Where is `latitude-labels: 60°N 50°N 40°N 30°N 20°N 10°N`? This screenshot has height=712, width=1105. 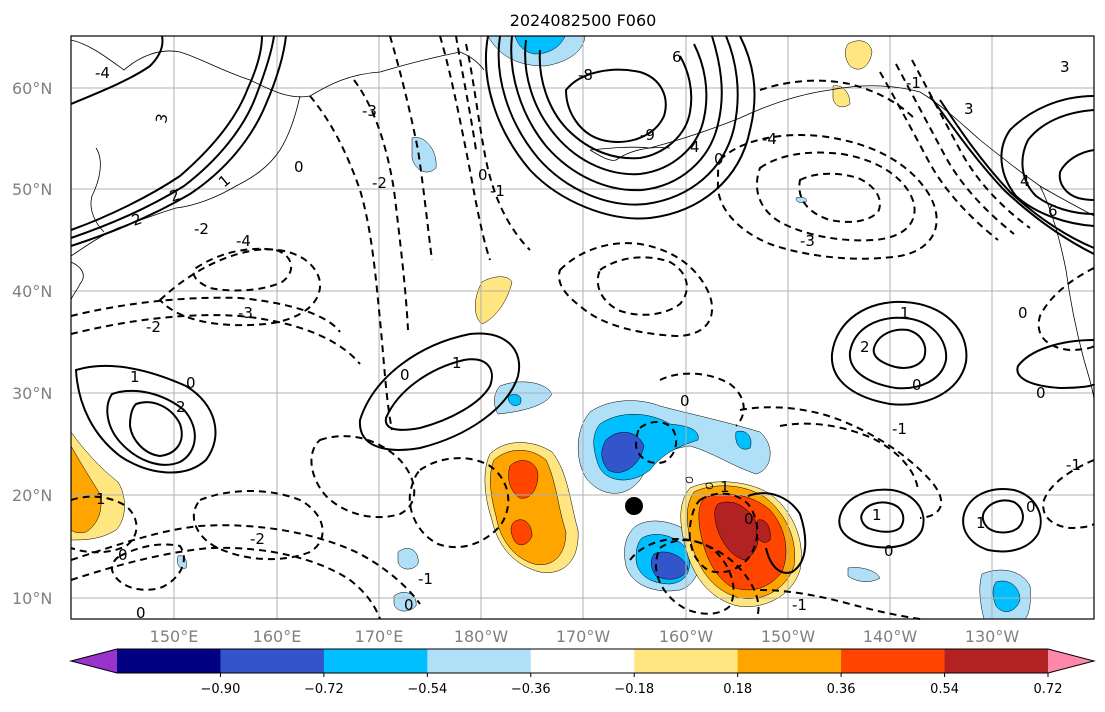
latitude-labels: 60°N 50°N 40°N 30°N 20°N 10°N is located at coordinates (32, 343).